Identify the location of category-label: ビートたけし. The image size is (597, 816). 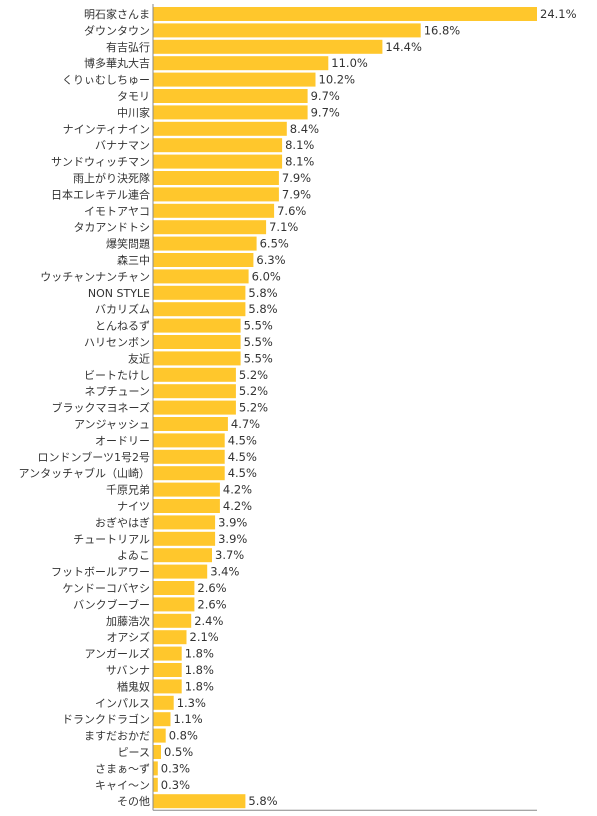
(117, 375).